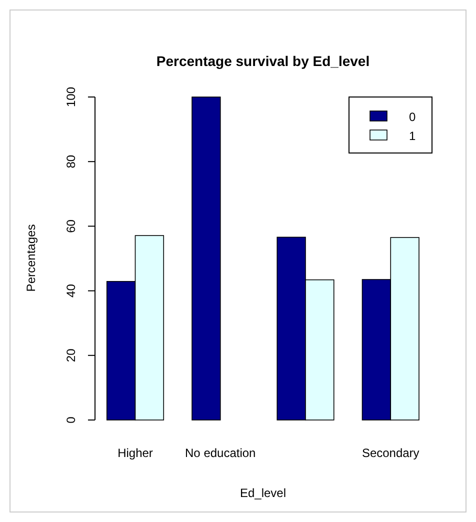  What do you see at coordinates (71, 161) in the screenshot?
I see `y-tick-label: 80` at bounding box center [71, 161].